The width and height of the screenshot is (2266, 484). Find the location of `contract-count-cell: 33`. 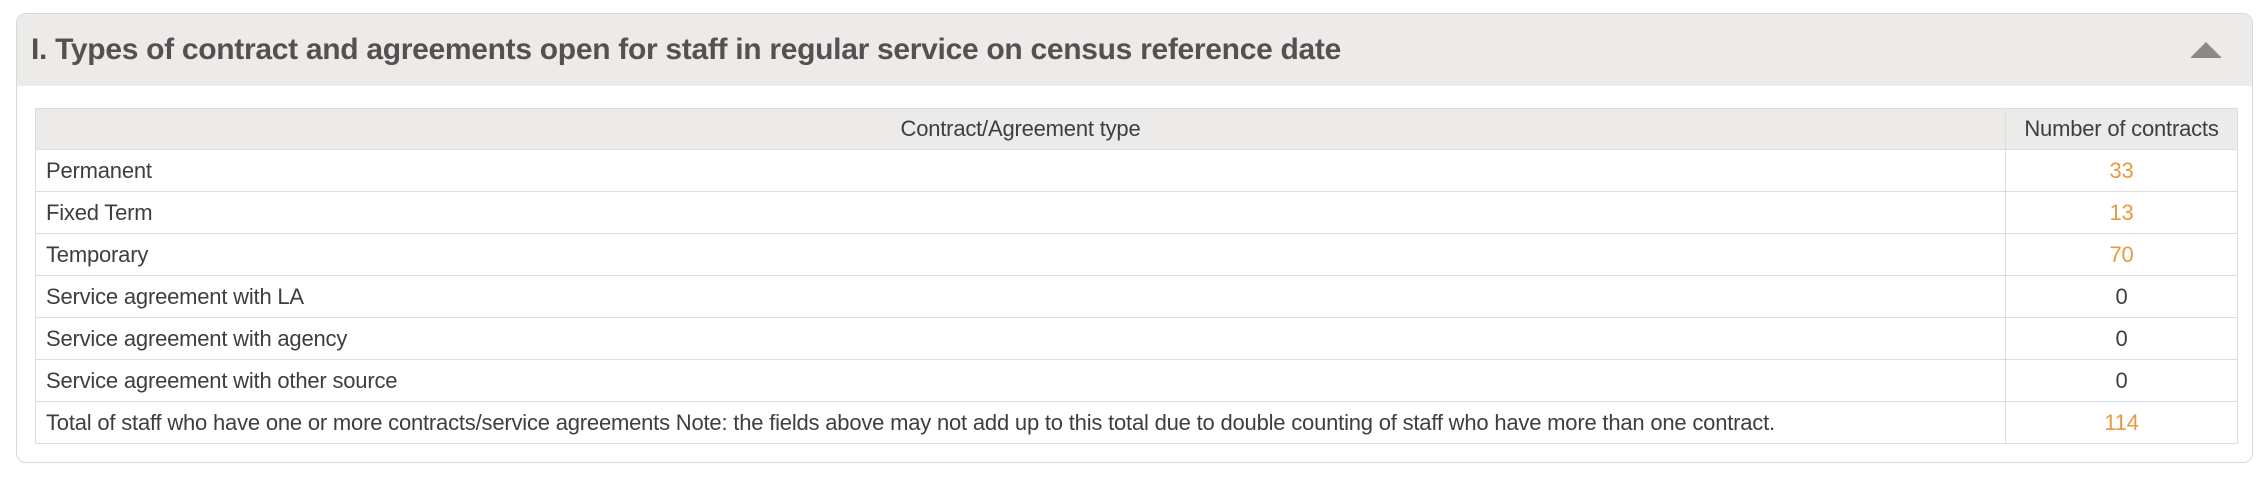

contract-count-cell: 33 is located at coordinates (2121, 170).